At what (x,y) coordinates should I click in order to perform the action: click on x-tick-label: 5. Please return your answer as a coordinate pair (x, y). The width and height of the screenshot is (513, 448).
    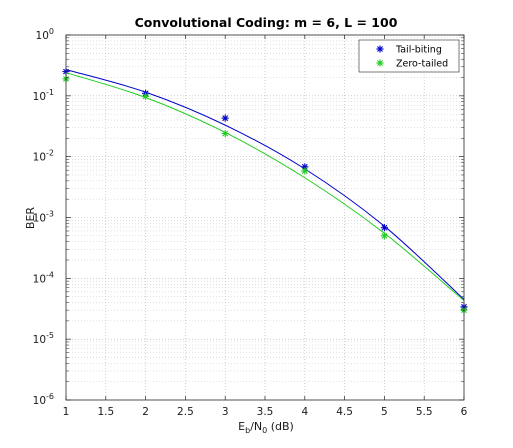
    Looking at the image, I should click on (384, 412).